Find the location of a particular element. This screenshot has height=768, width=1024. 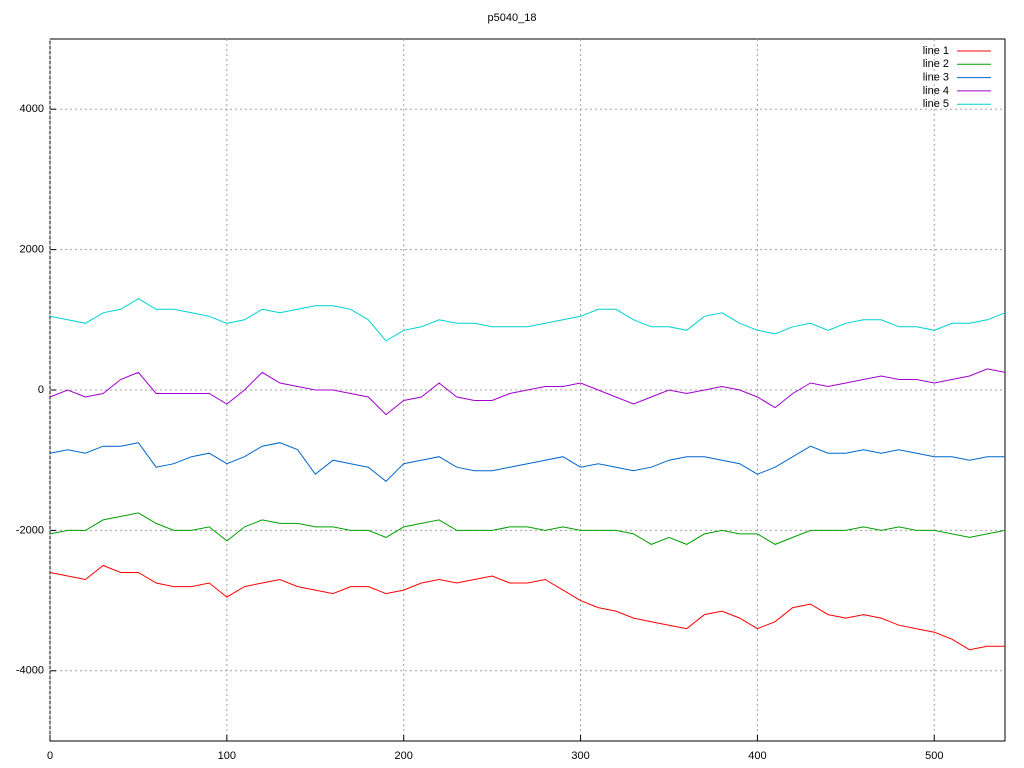

chart-title: p5040_18 is located at coordinates (512, 18).